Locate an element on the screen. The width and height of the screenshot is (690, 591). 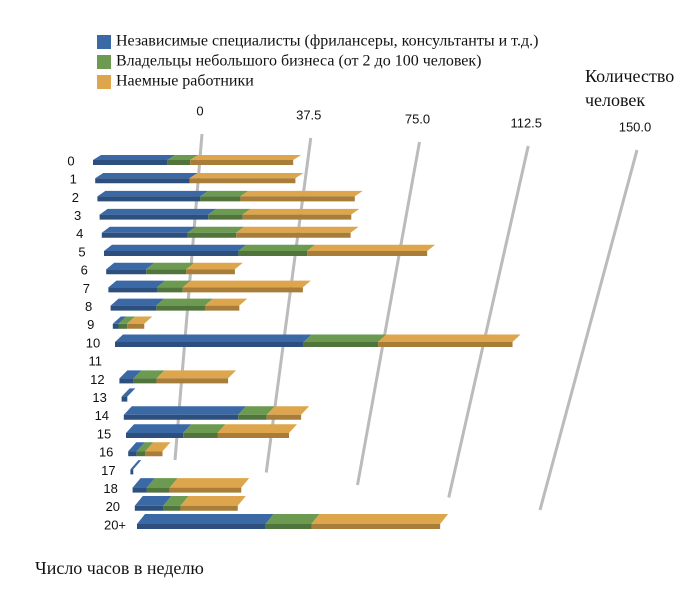
legend-label: Наемные работники is located at coordinates (185, 81).